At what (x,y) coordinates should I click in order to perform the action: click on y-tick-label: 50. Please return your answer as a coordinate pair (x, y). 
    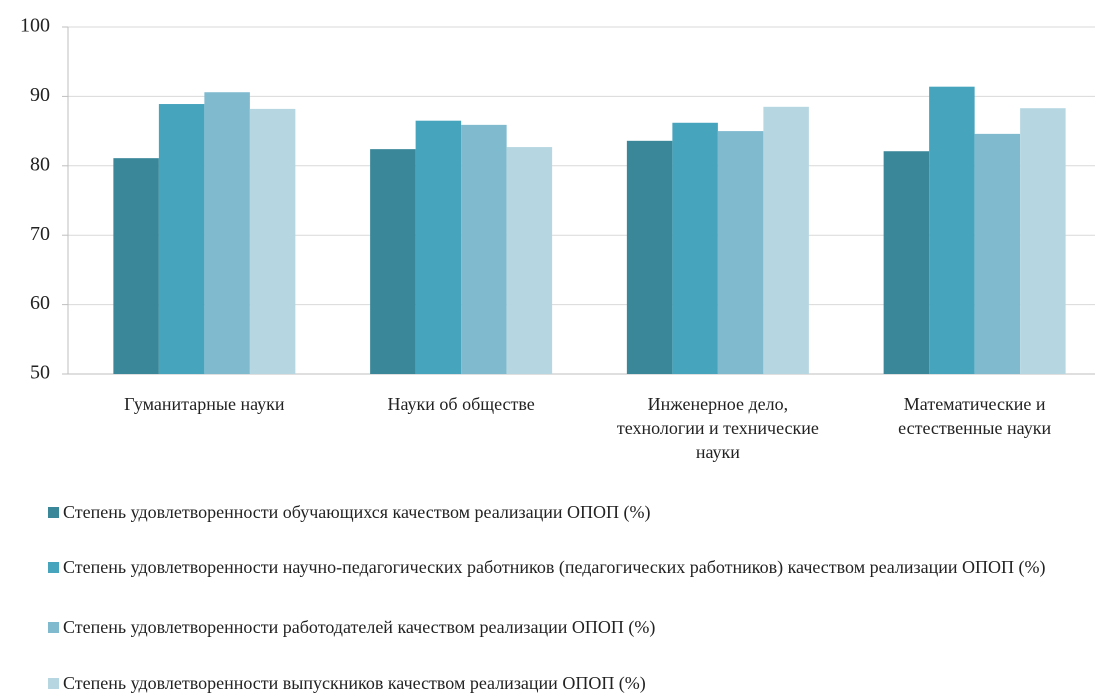
    Looking at the image, I should click on (40, 373).